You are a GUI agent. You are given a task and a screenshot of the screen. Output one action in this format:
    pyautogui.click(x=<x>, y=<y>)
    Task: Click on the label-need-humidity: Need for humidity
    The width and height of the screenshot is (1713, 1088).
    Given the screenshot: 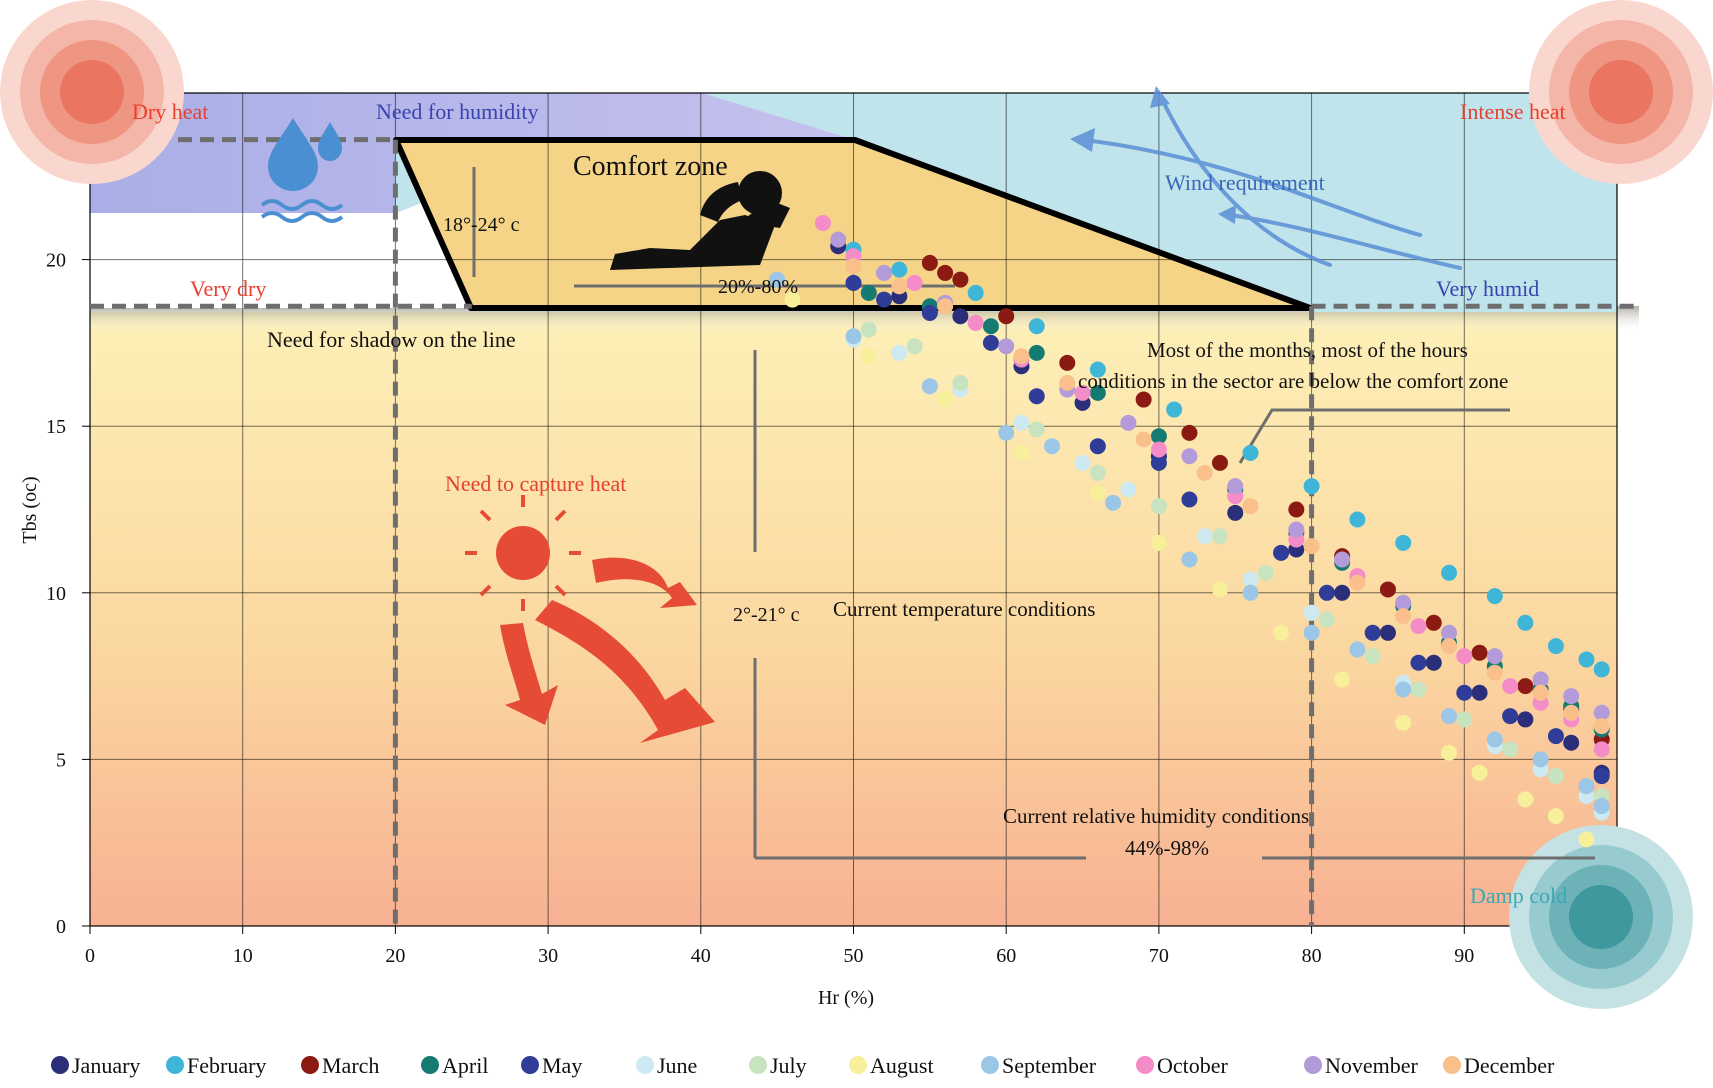 What is the action you would take?
    pyautogui.click(x=457, y=111)
    